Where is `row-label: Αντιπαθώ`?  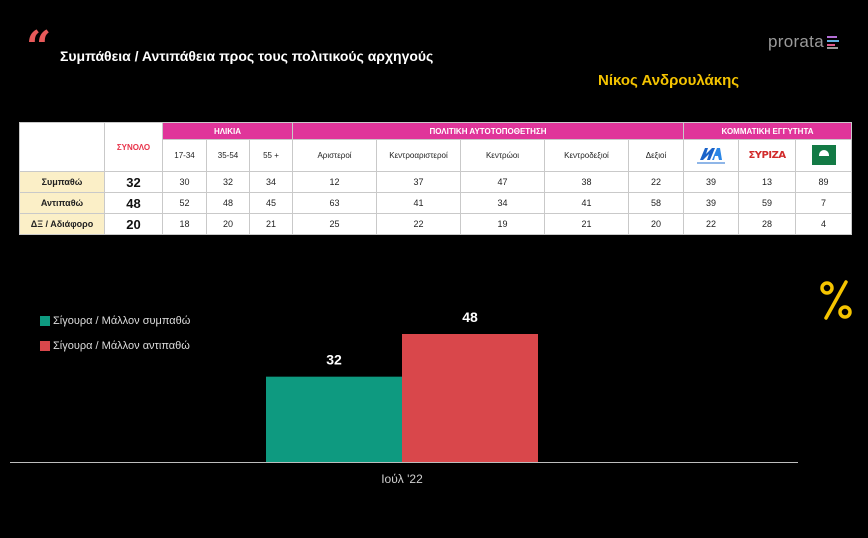
row-label: Αντιπαθώ is located at coordinates (62, 203).